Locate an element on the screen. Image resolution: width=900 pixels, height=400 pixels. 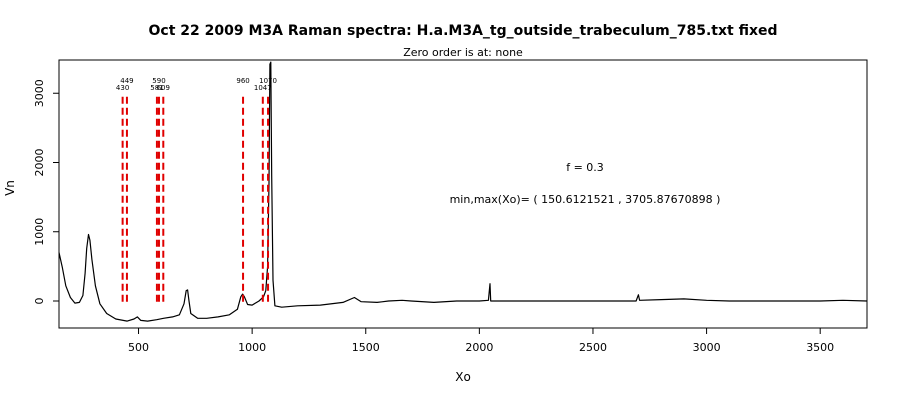
x-tick-label: 1500 is located at coordinates (366, 347).